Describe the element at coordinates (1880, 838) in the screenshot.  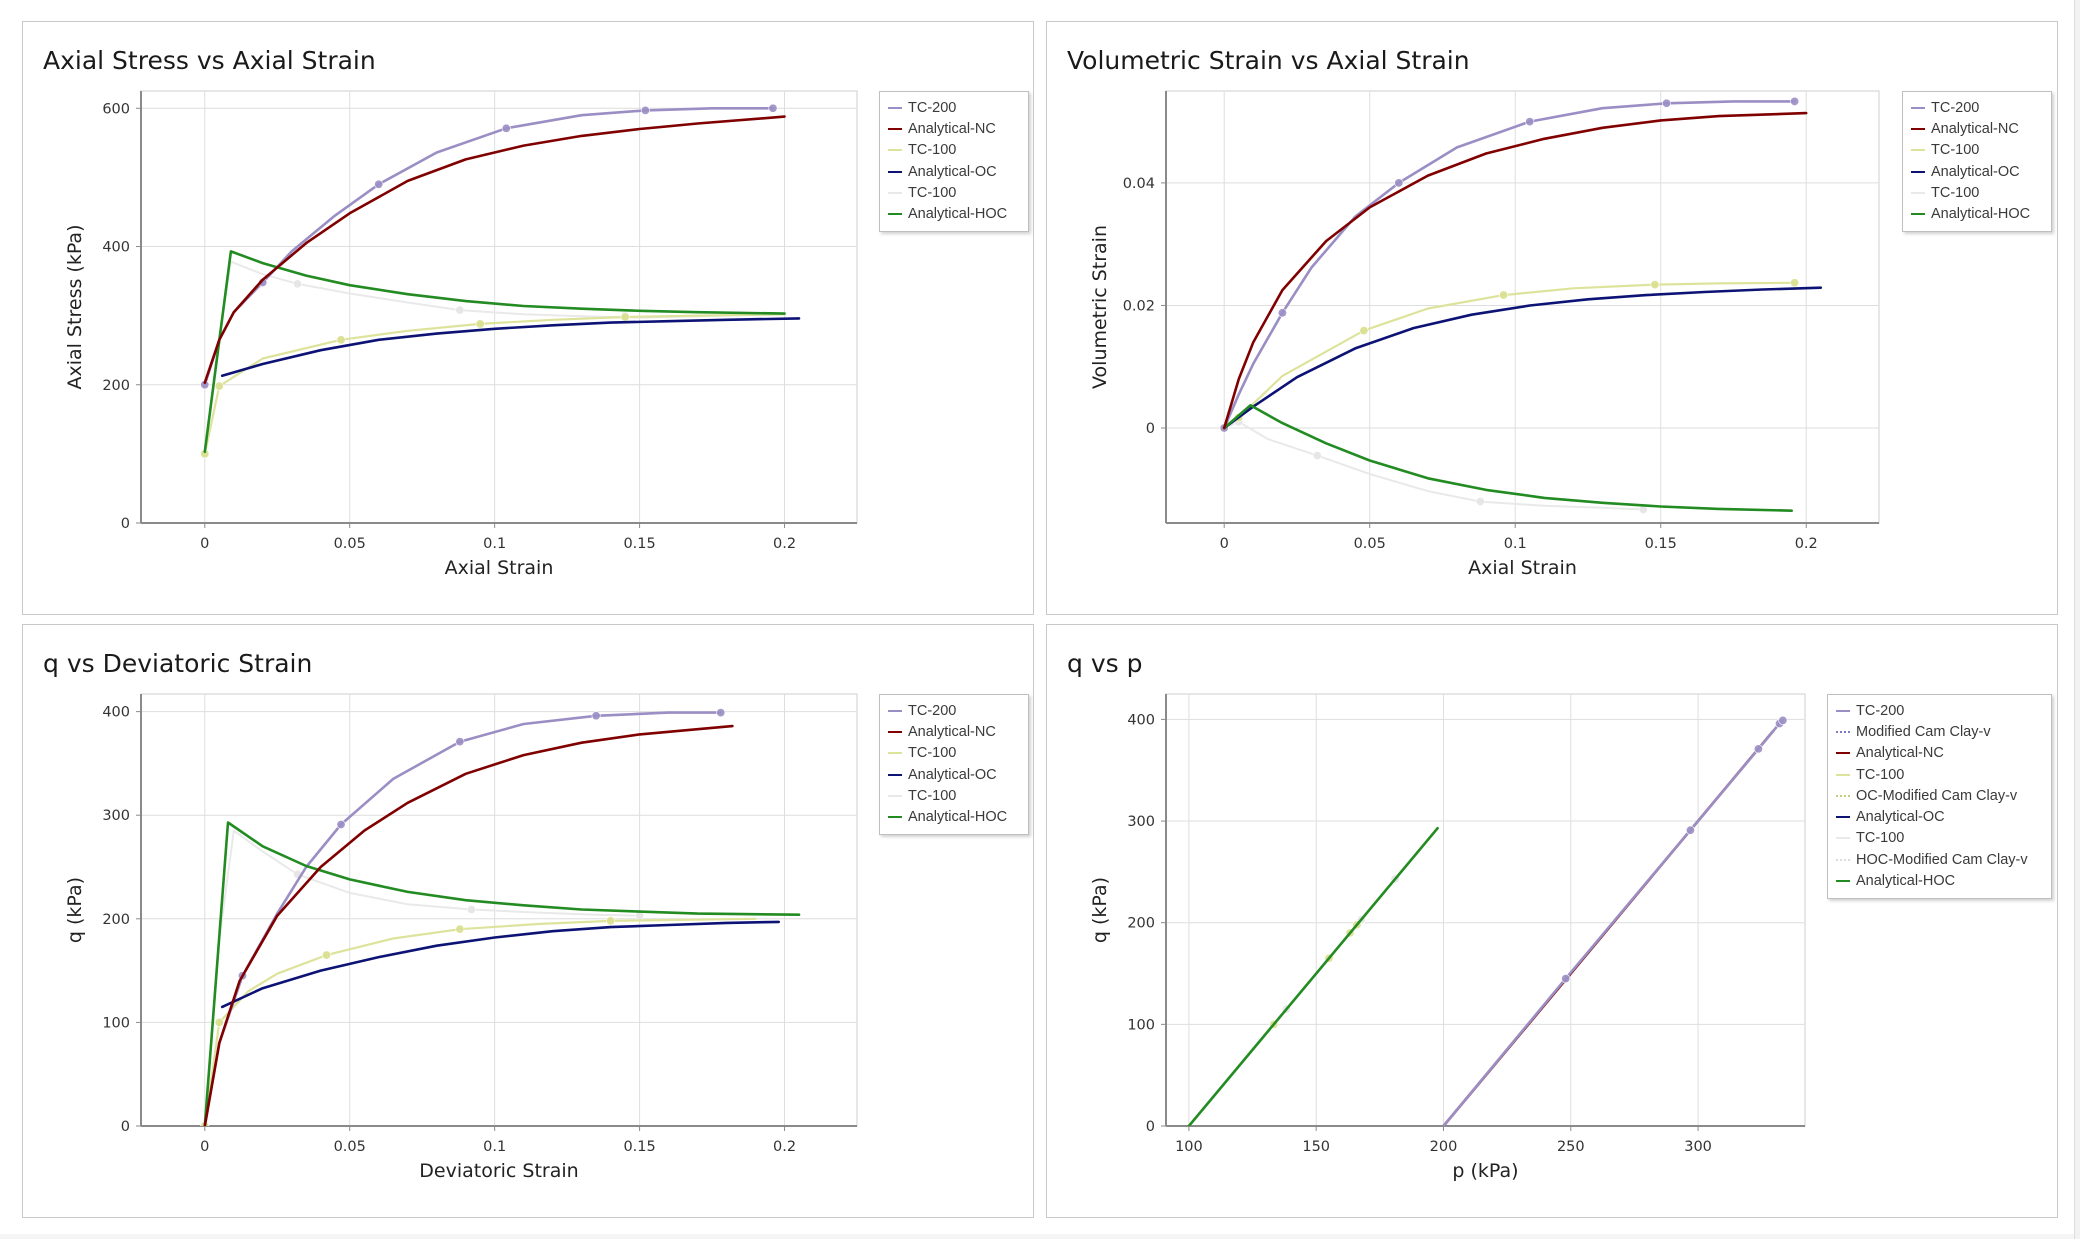
I see `legend-label: TC-100` at that location.